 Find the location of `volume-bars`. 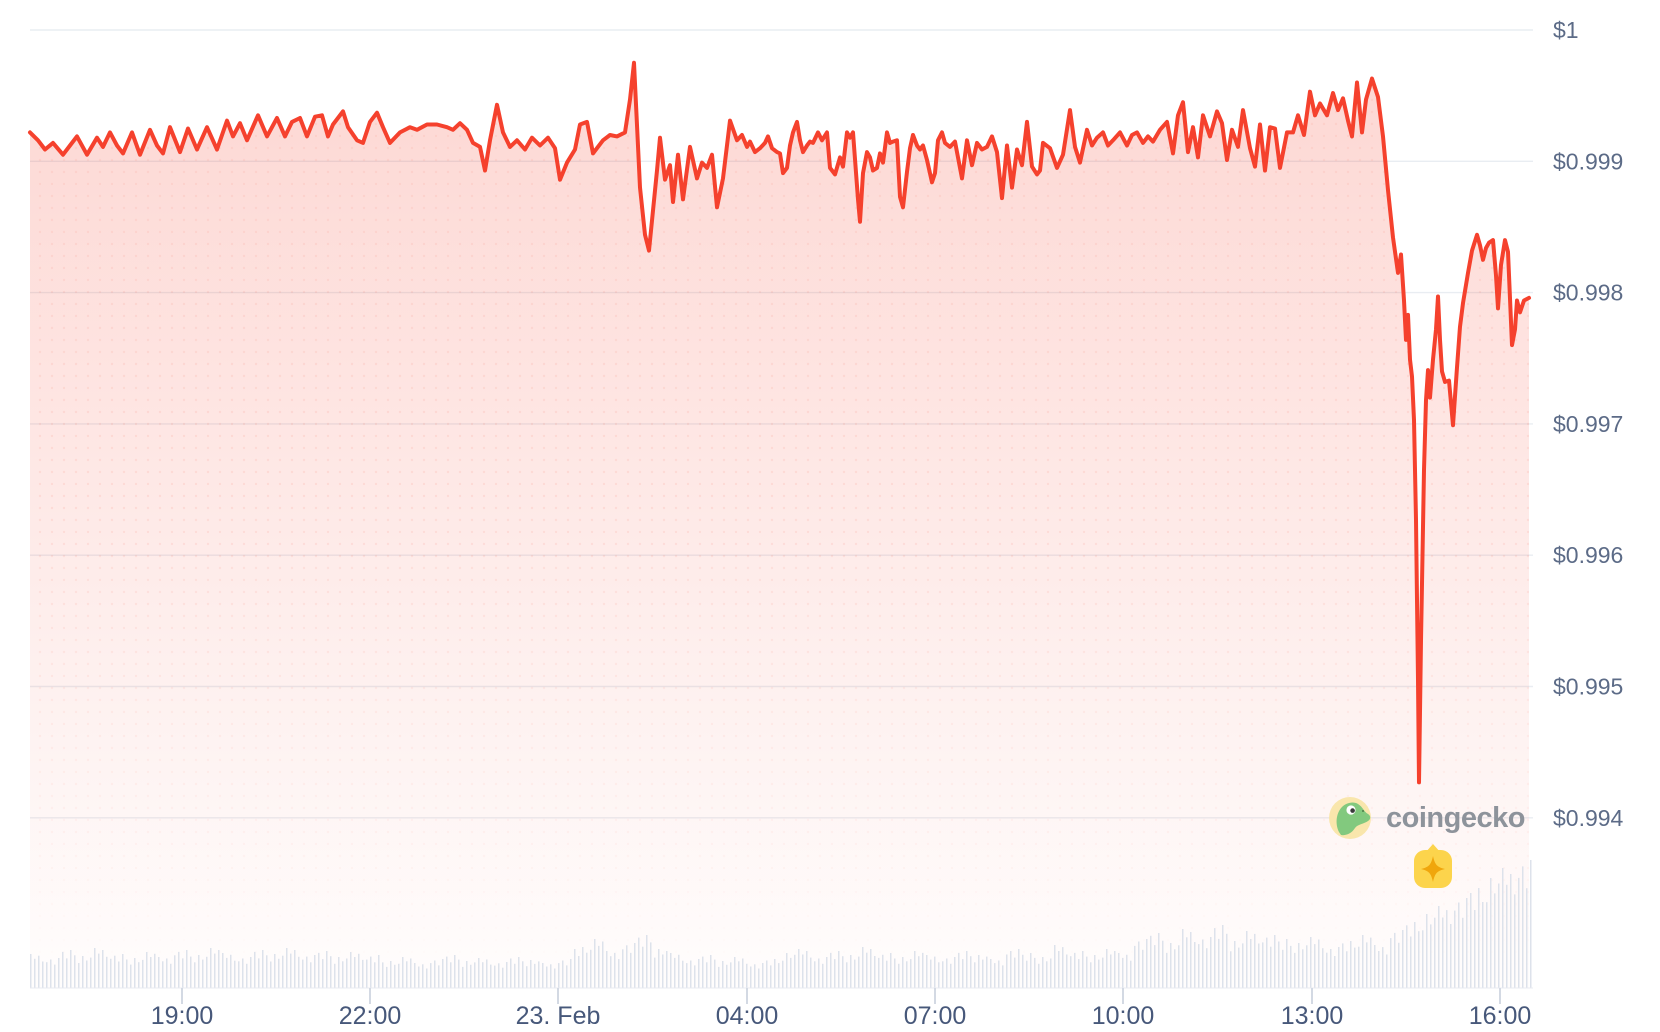

volume-bars is located at coordinates (781, 924).